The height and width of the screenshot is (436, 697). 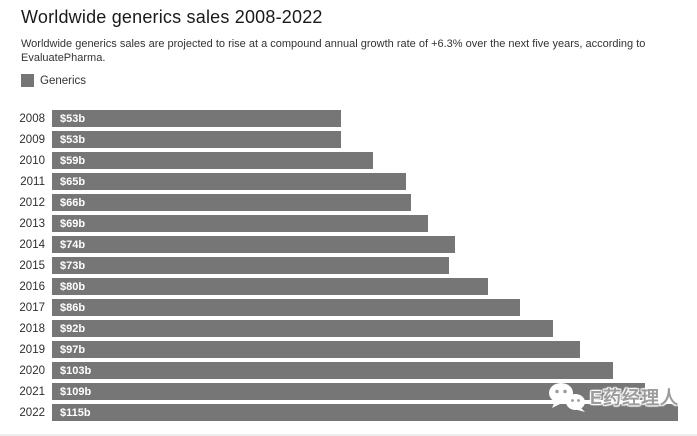 I want to click on legend-label: Generics, so click(x=63, y=80).